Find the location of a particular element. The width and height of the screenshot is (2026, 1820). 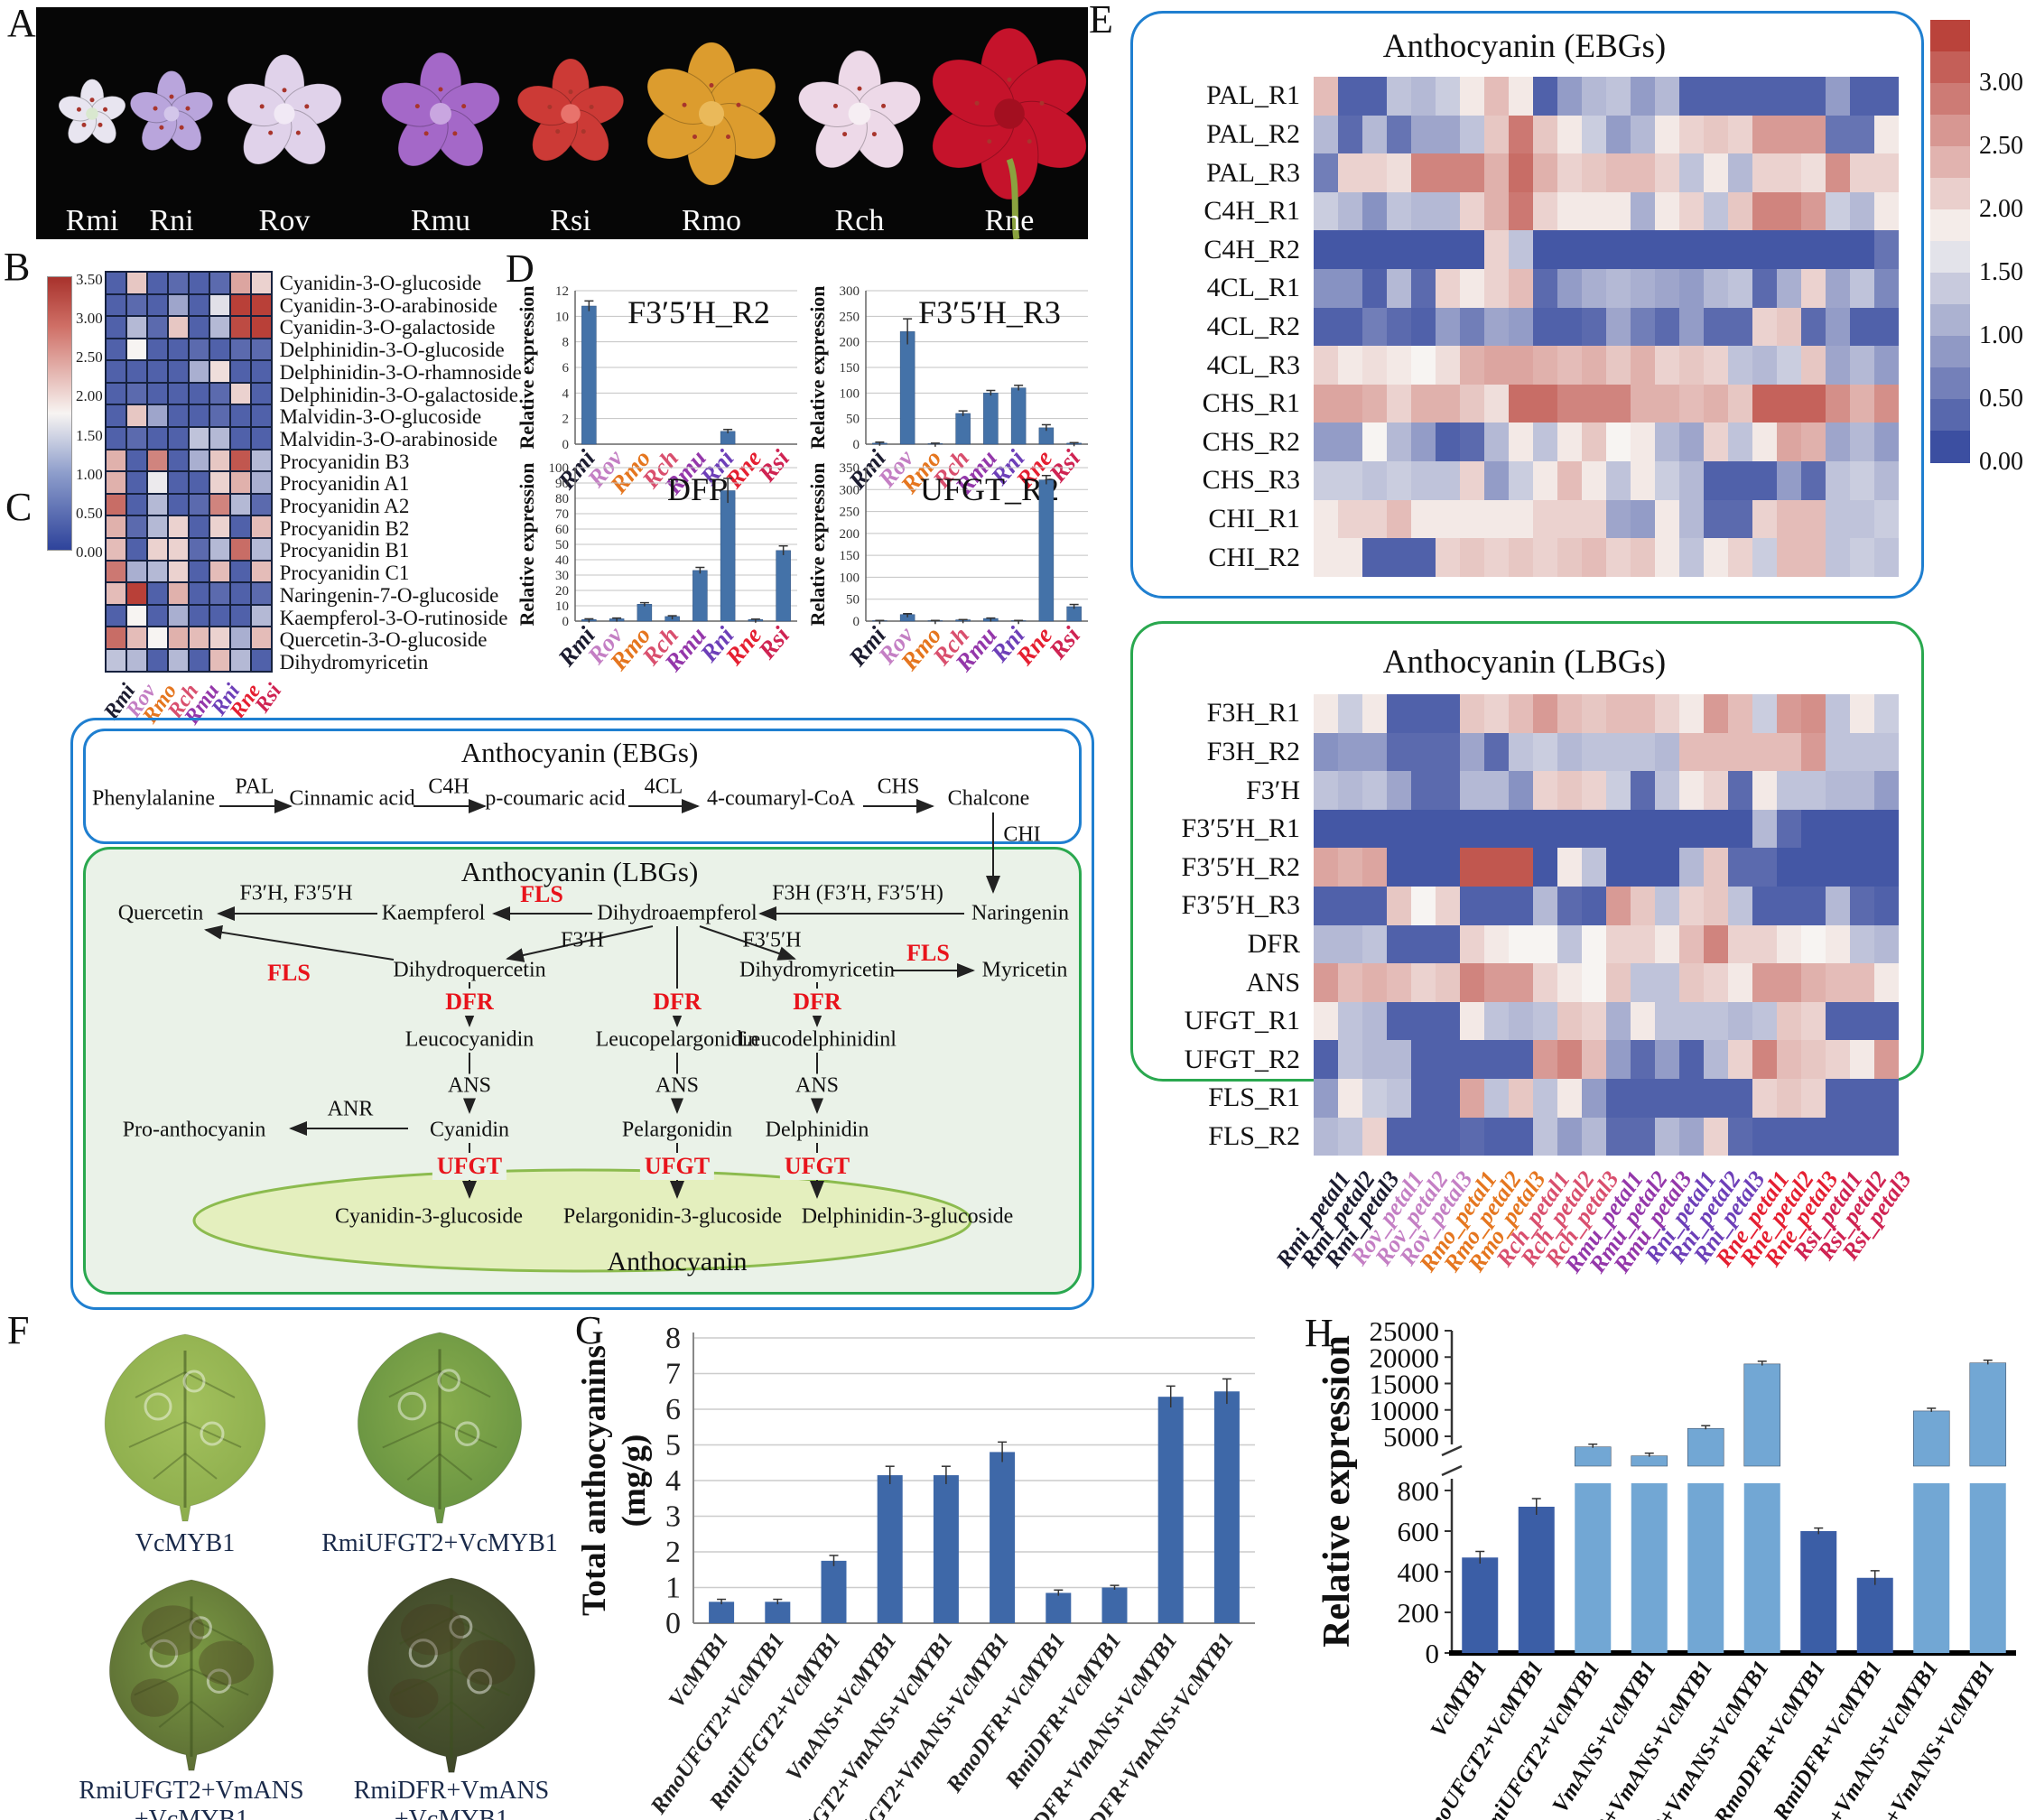

b-row-label: Cyanidin-3-O-galactoside is located at coordinates (387, 327).